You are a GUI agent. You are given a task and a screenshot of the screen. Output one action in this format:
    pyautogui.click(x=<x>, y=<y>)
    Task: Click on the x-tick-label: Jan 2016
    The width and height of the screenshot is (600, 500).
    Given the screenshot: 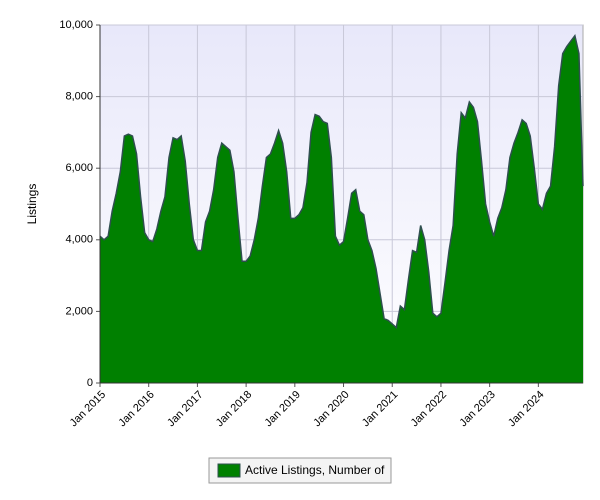 What is the action you would take?
    pyautogui.click(x=136, y=409)
    